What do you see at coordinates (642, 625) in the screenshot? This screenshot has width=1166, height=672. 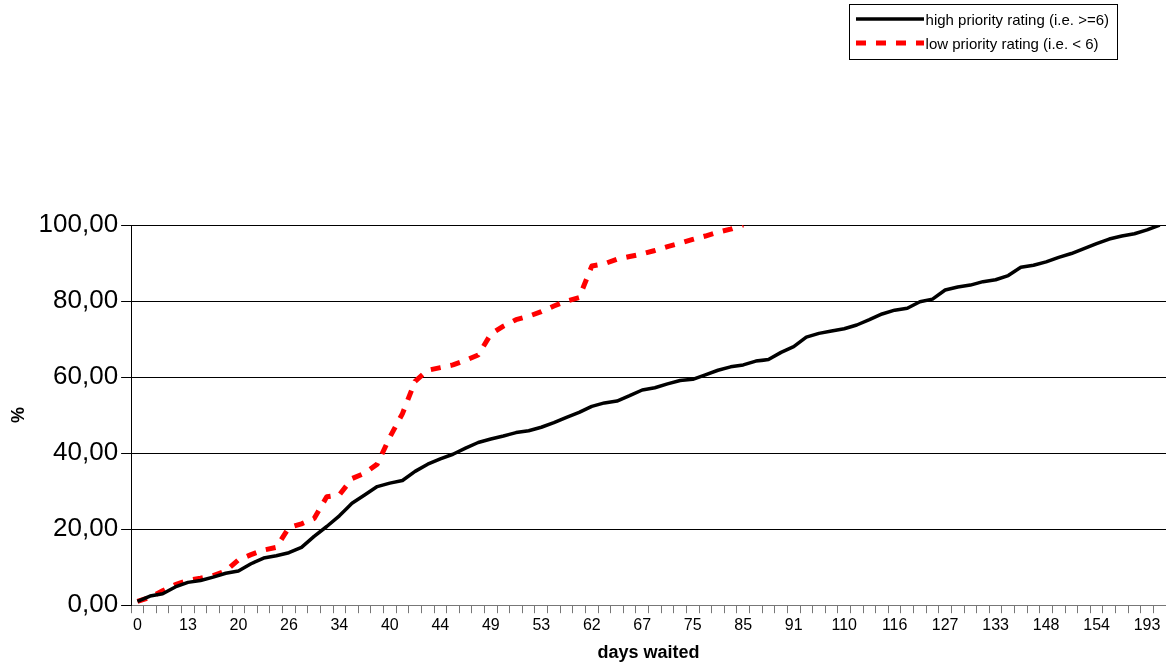 I see `x-tick-label: 67` at bounding box center [642, 625].